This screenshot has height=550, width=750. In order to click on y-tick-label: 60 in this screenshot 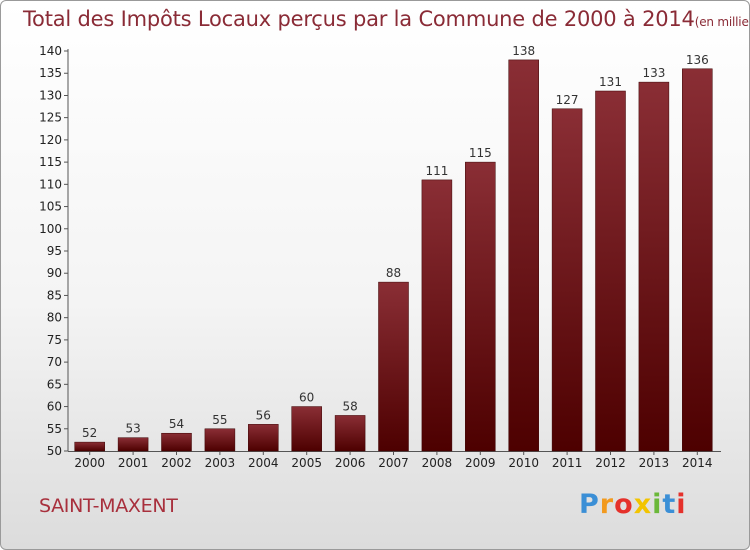, I will do `click(54, 407)`.